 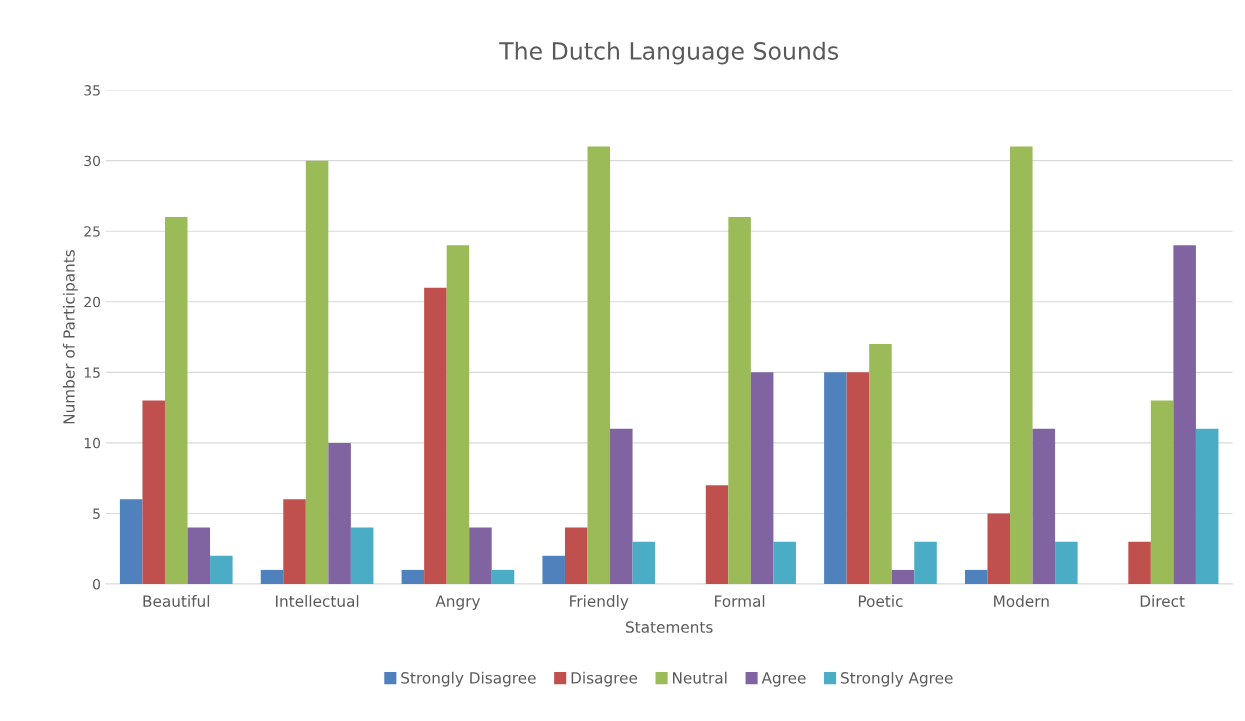 What do you see at coordinates (604, 679) in the screenshot?
I see `legend-label: Disagree` at bounding box center [604, 679].